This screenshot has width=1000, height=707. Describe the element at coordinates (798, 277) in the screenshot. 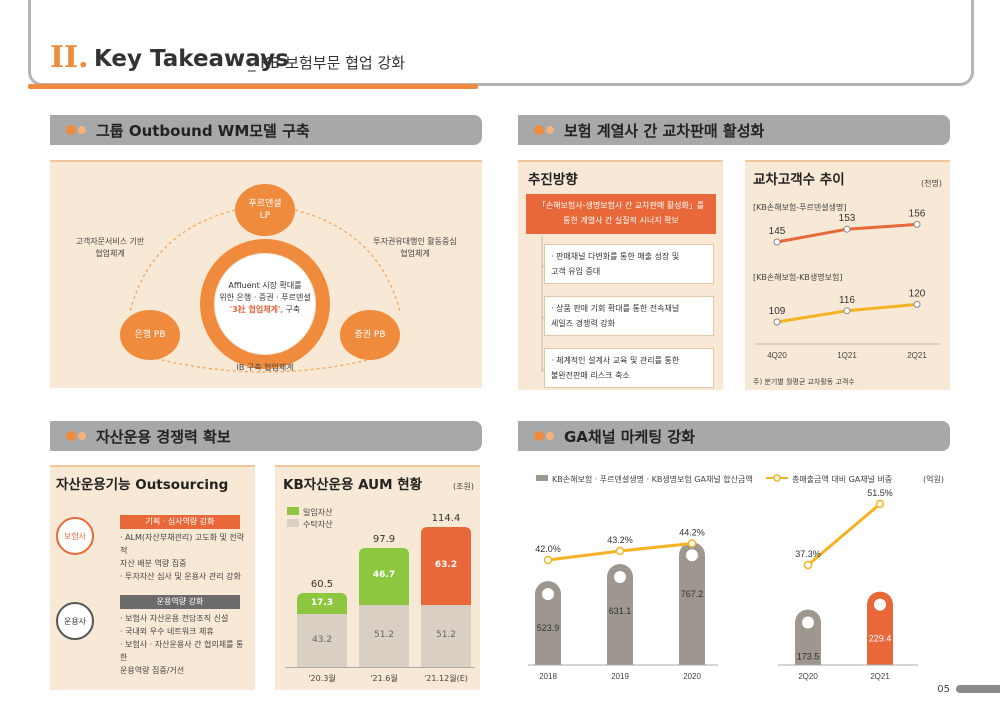

I see `cross-series2-label: [KB손해보험-KB생명보험]` at that location.